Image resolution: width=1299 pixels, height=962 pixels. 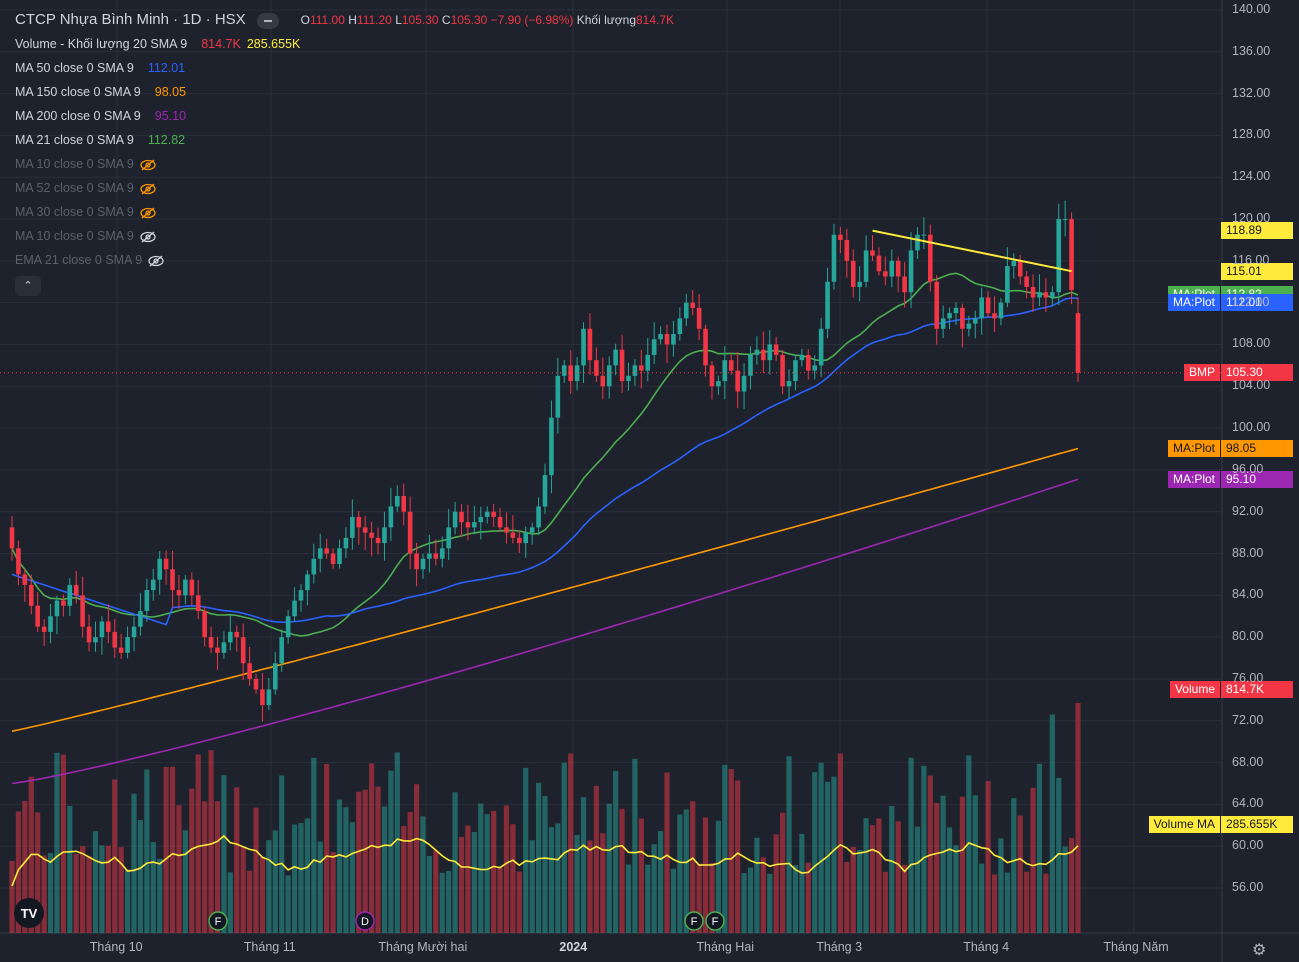 What do you see at coordinates (1251, 301) in the screenshot?
I see `y-tick-label: 112.00` at bounding box center [1251, 301].